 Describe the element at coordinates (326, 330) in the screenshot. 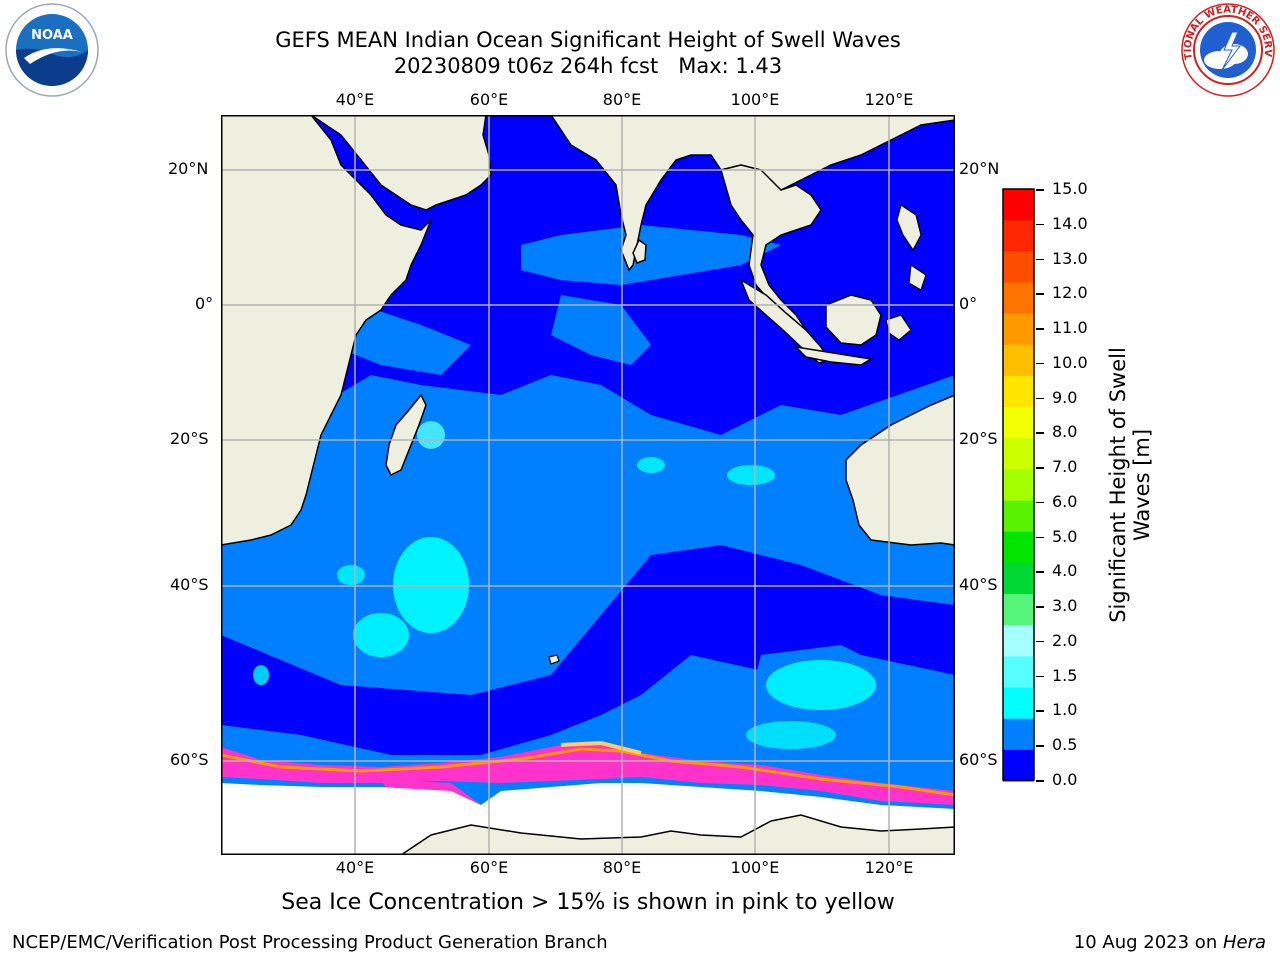

I see `africa-land` at that location.